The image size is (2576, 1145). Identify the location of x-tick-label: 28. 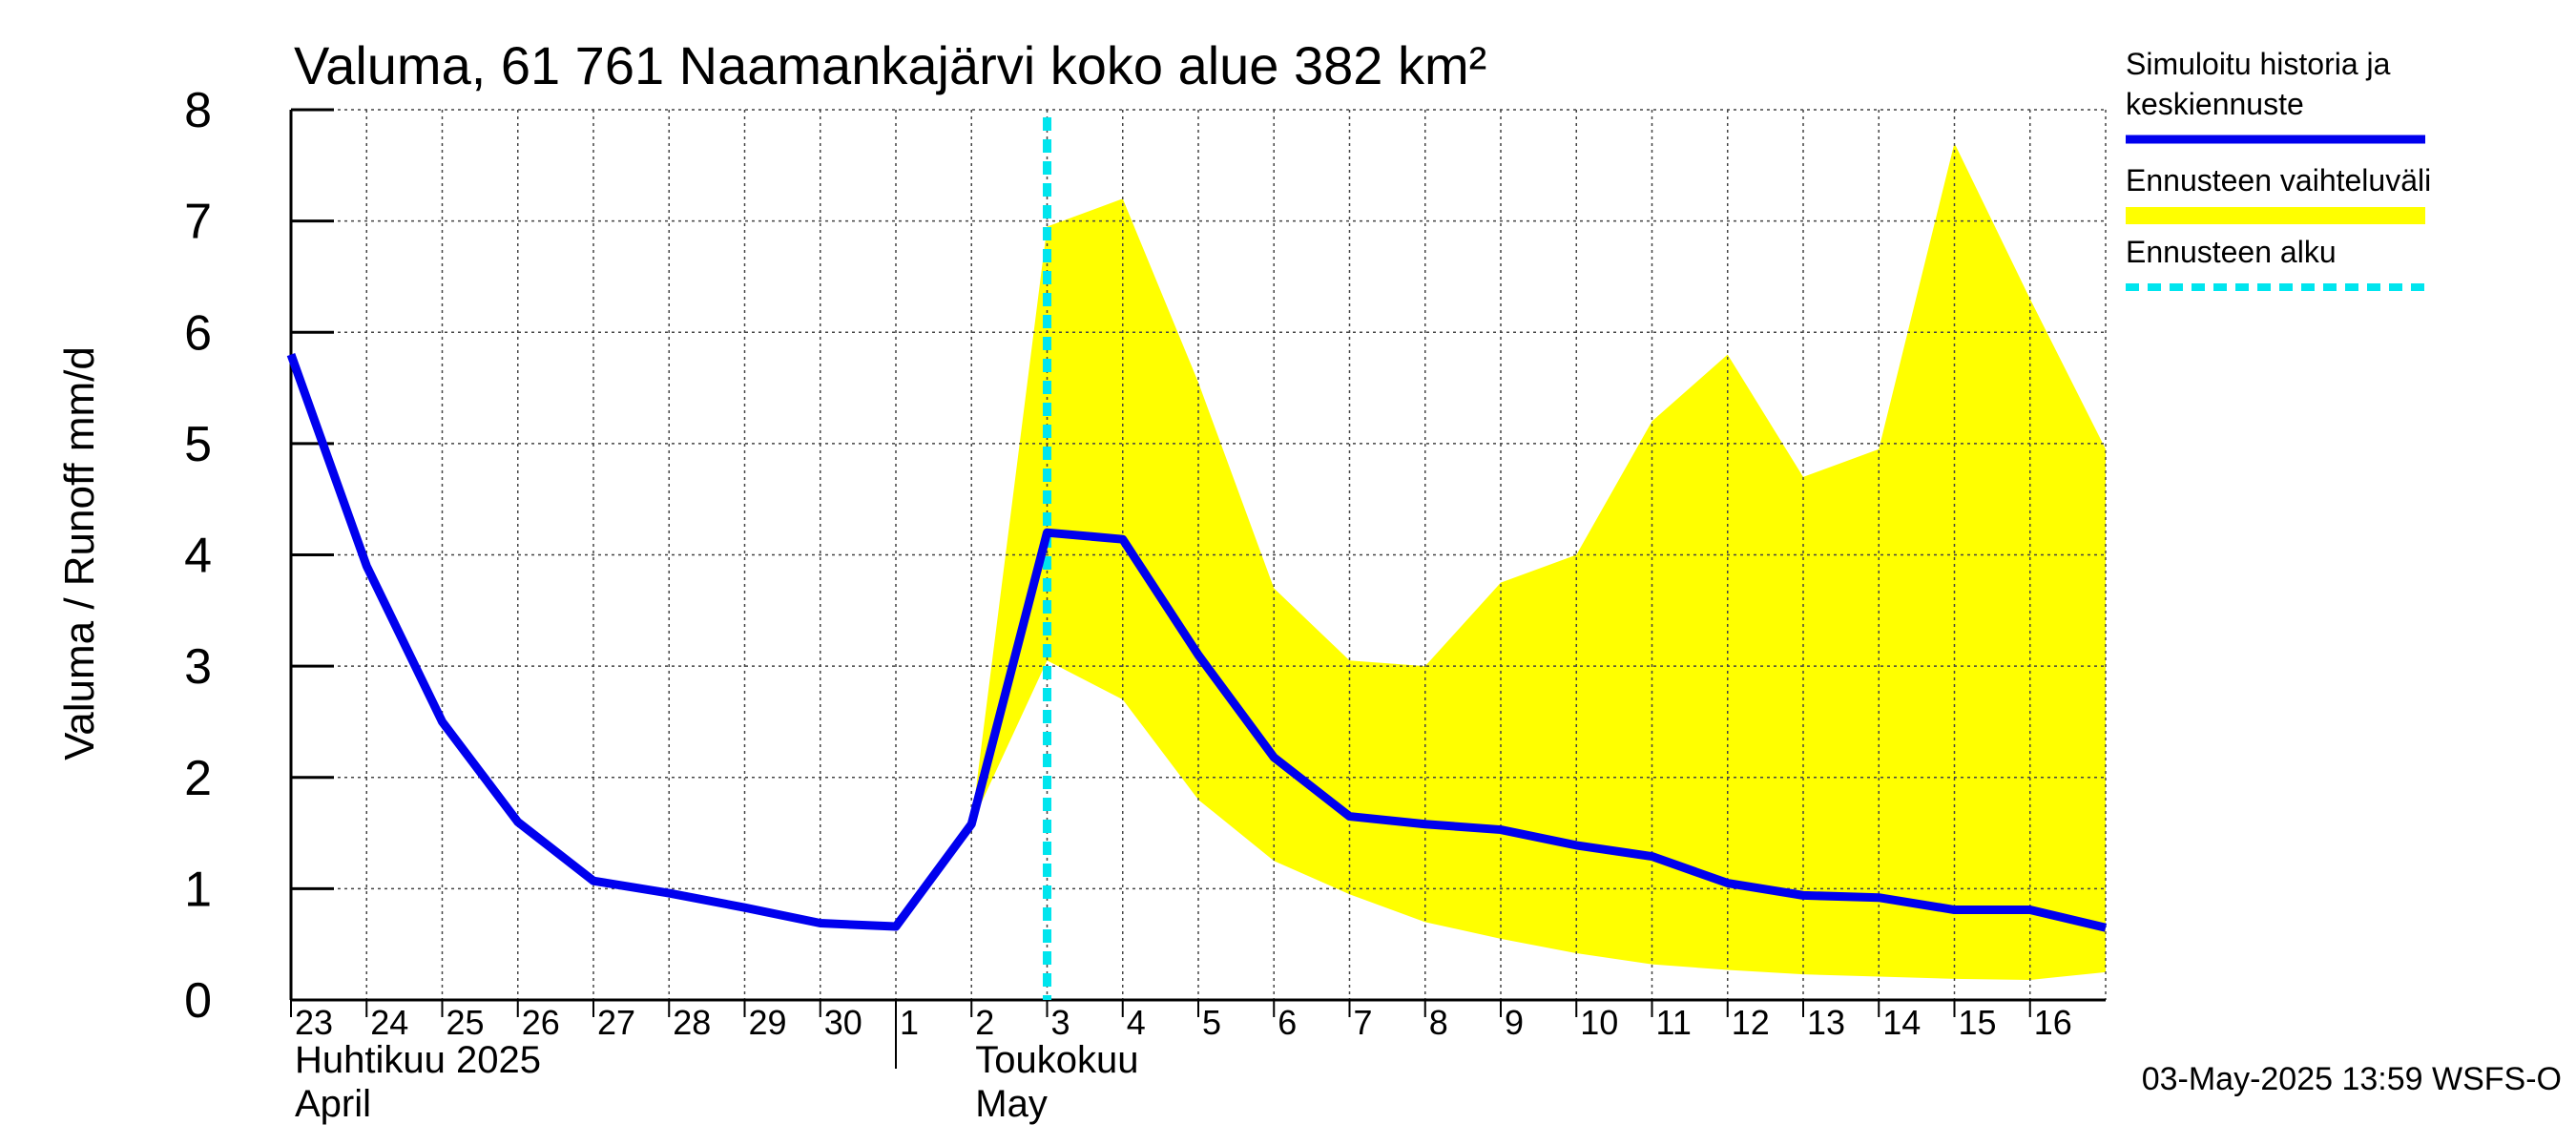
(692, 1022).